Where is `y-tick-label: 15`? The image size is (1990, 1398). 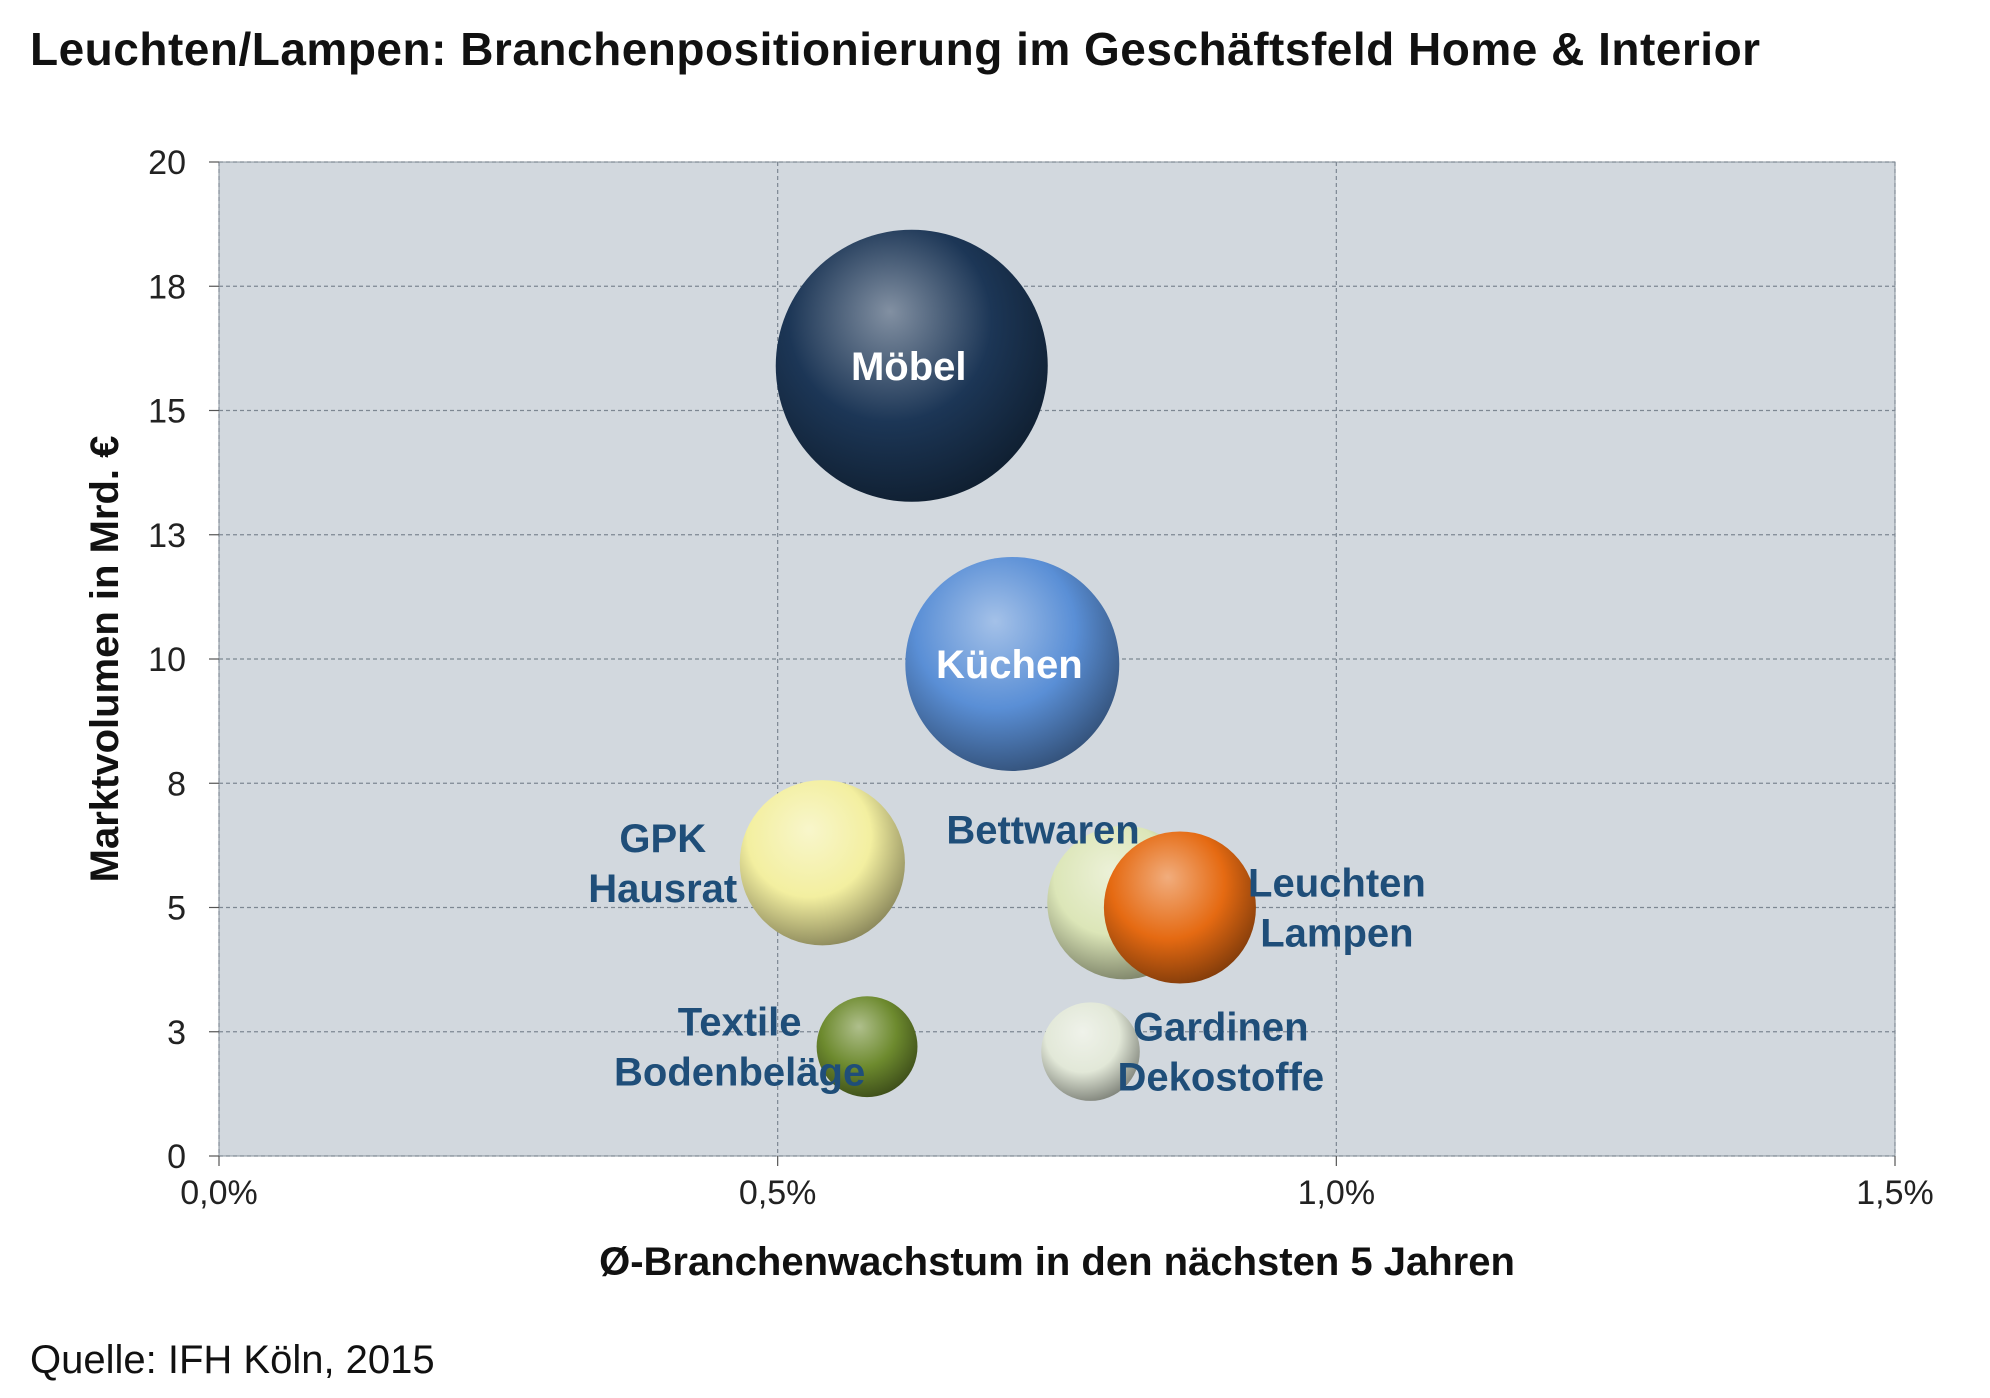
y-tick-label: 15 is located at coordinates (167, 412).